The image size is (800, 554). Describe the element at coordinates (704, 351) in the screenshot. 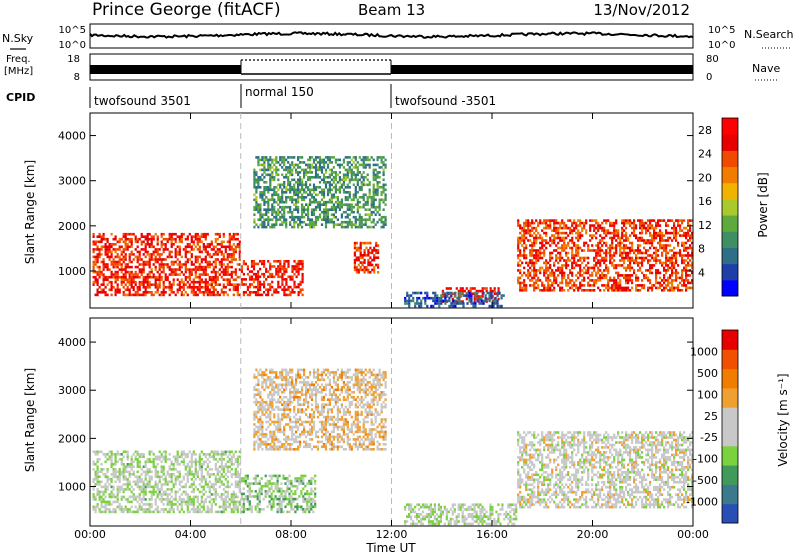

I see `colorbar-tick-label: 1000` at that location.